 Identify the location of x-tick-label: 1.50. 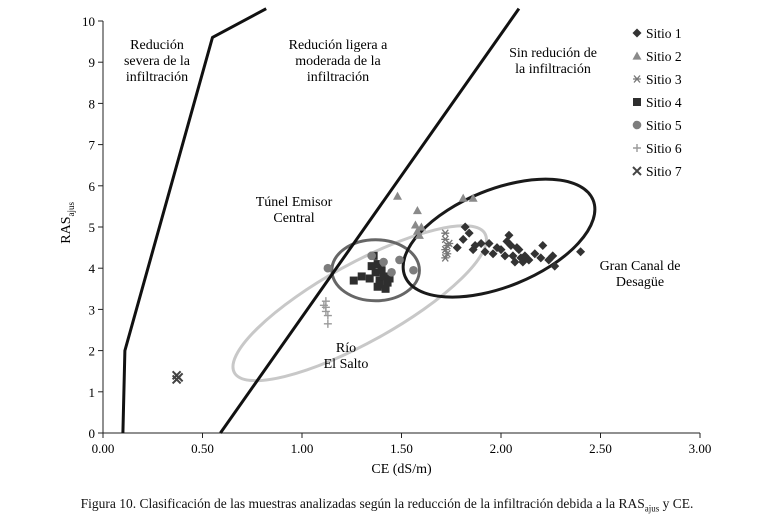
(401, 448).